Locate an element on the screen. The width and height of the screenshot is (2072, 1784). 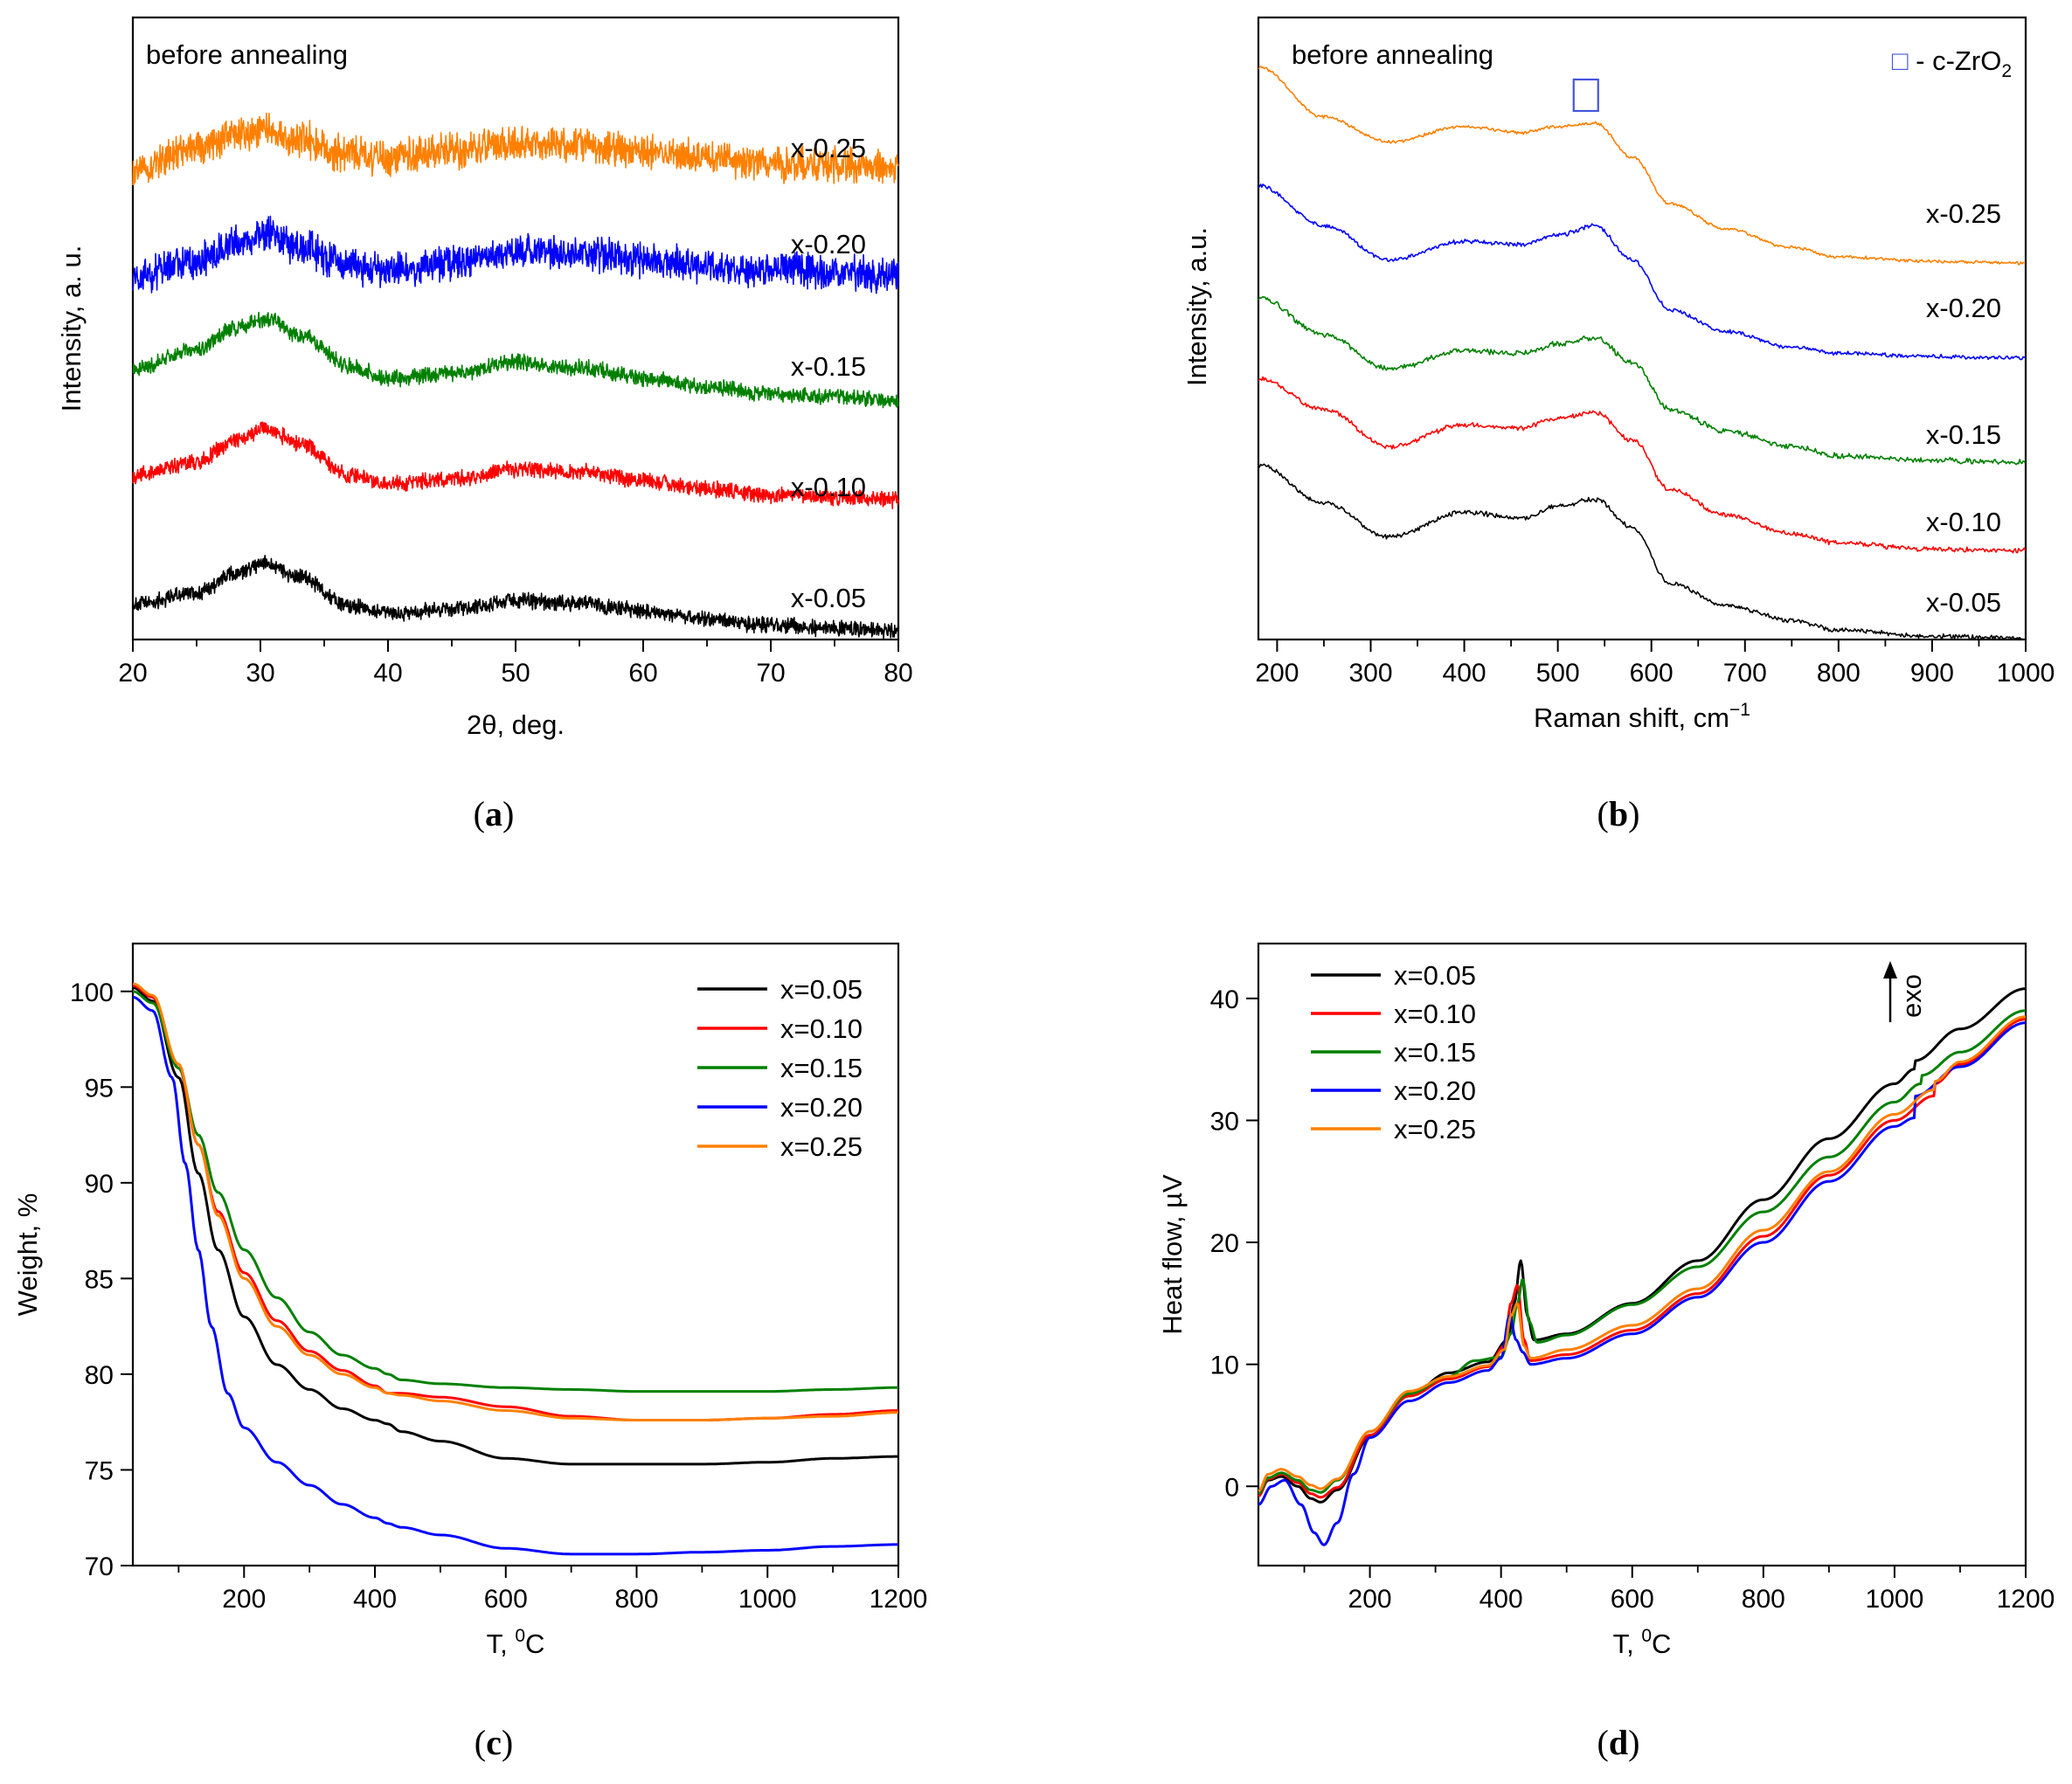
y-axis-label: Weight, % is located at coordinates (27, 1255).